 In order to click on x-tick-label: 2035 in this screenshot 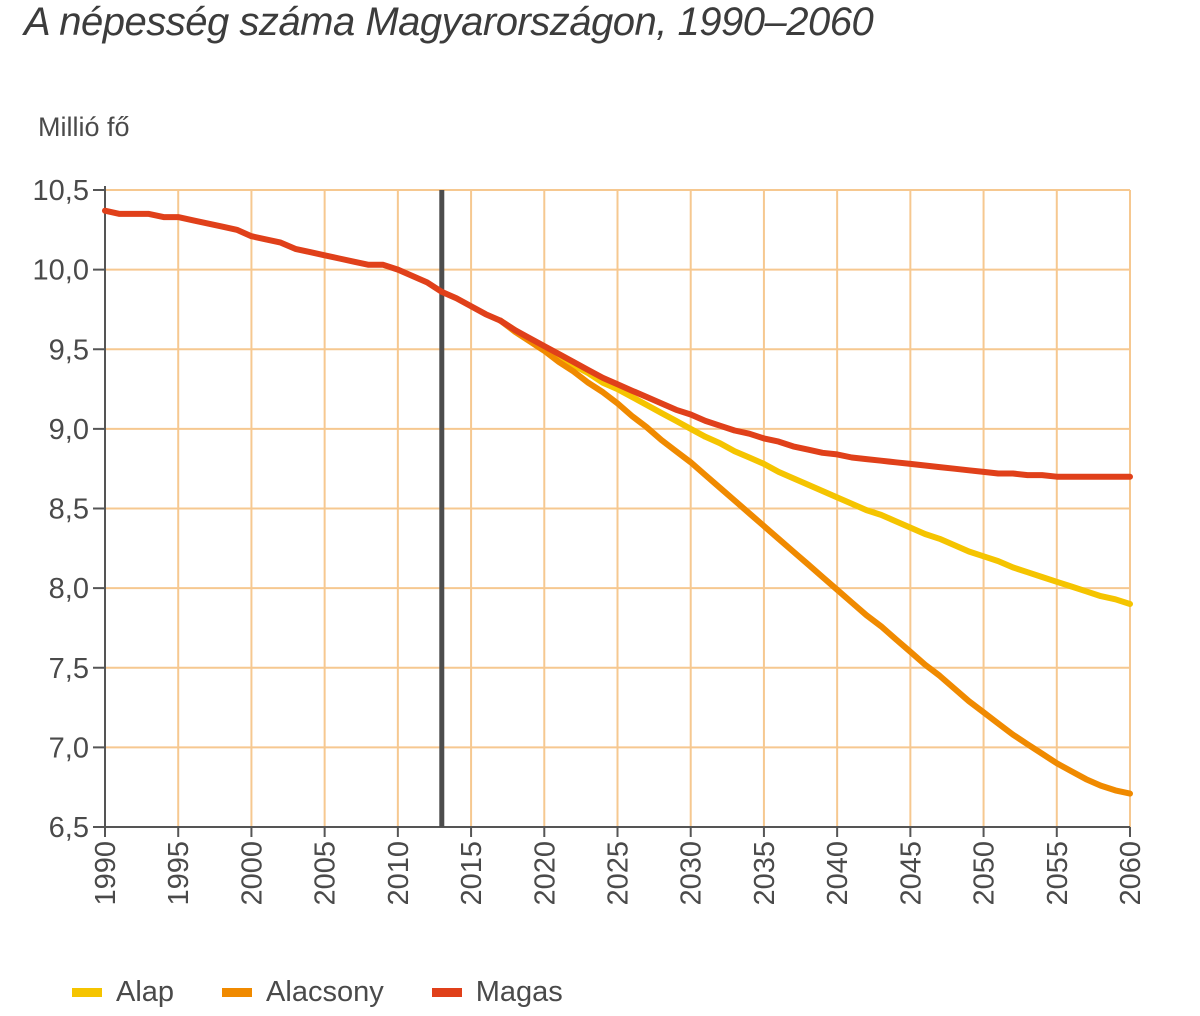, I will do `click(765, 873)`.